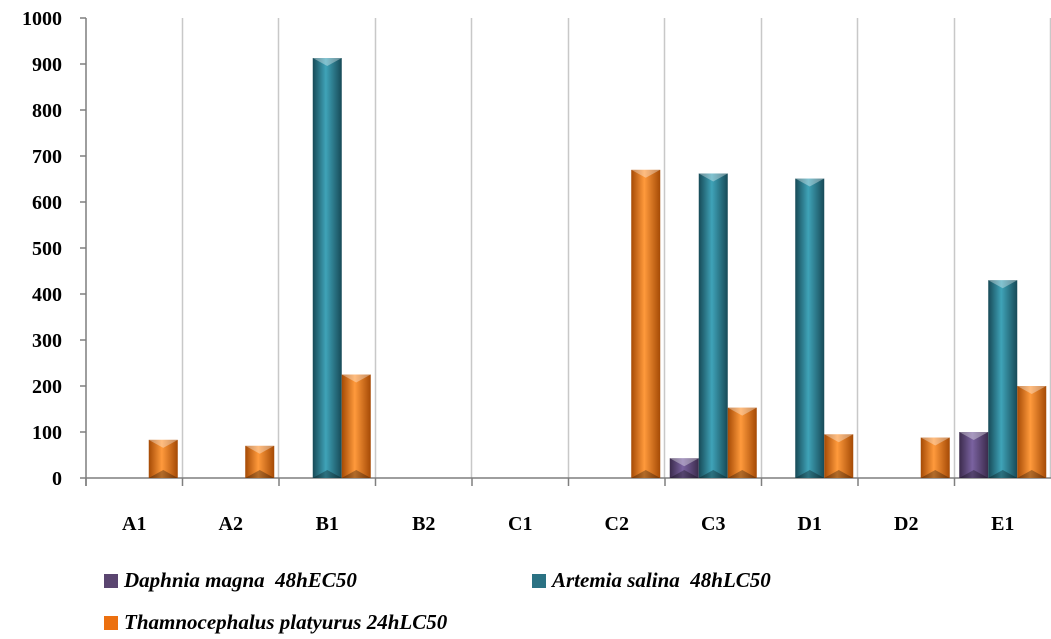  I want to click on y-tick-label: 700, so click(47, 157).